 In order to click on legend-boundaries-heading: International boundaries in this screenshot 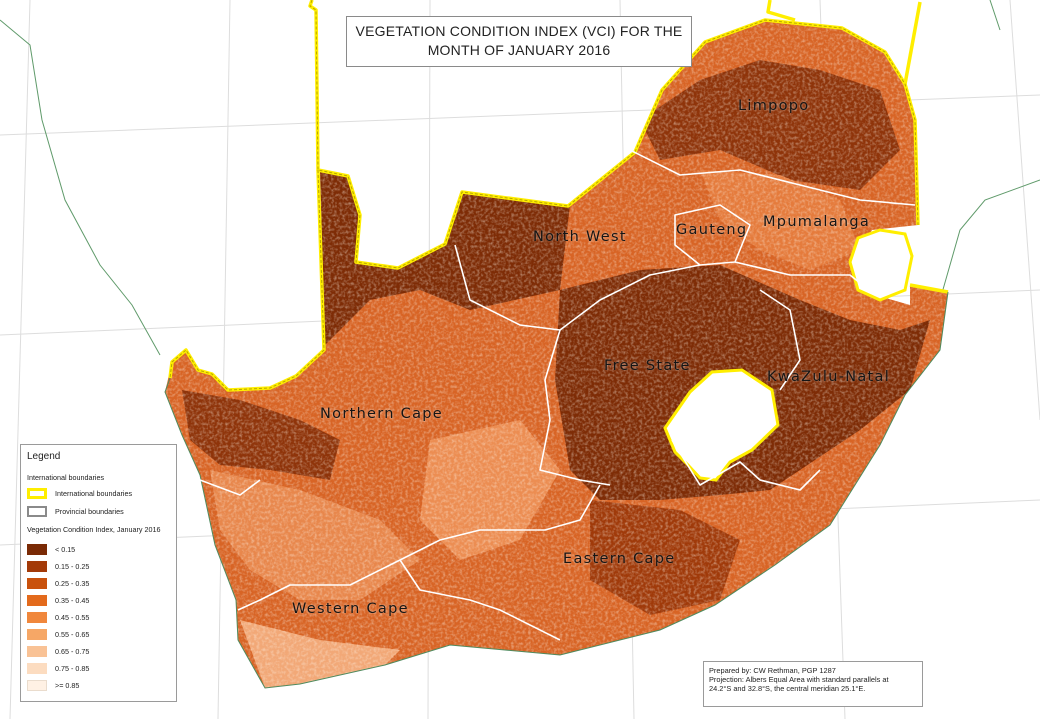, I will do `click(66, 477)`.